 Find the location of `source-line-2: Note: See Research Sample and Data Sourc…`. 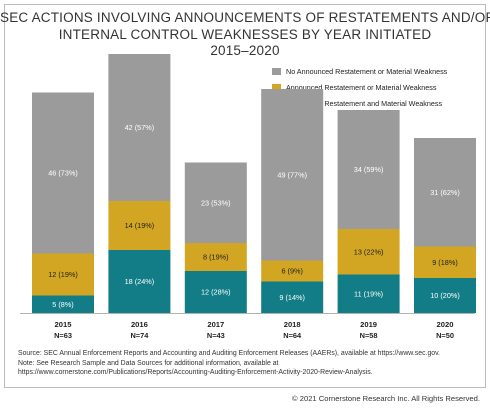

source-line-2: Note: See Research Sample and Data Sourc… is located at coordinates (148, 363).